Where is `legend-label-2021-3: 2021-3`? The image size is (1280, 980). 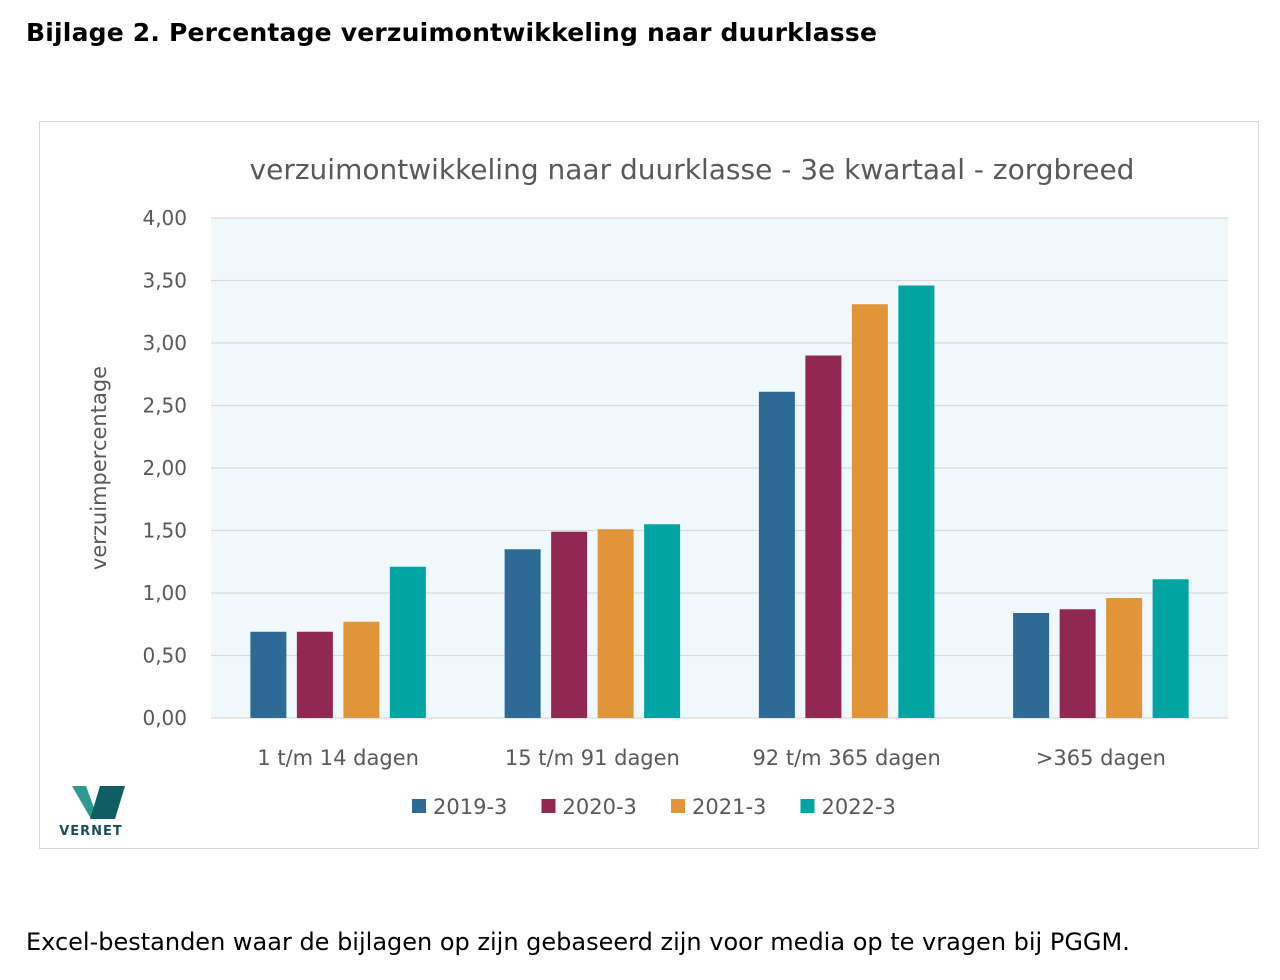
legend-label-2021-3: 2021-3 is located at coordinates (729, 807).